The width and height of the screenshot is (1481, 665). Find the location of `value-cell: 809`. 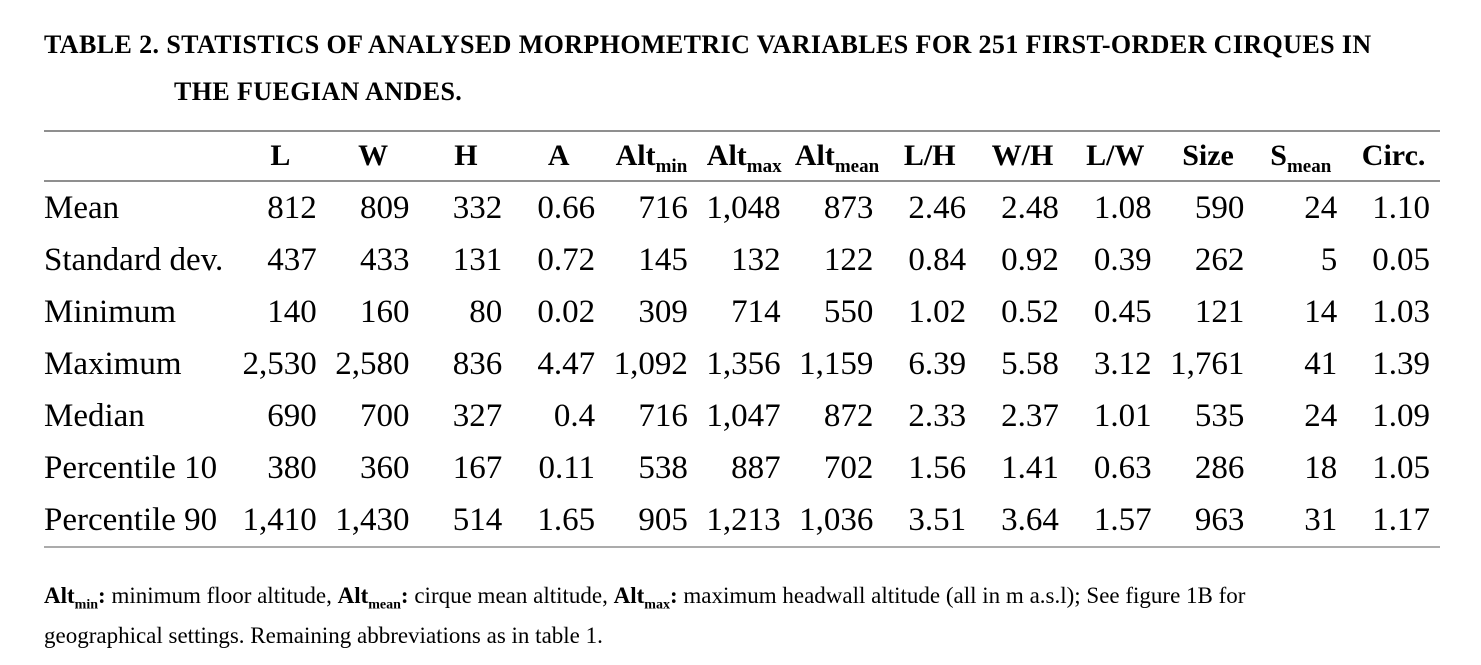

value-cell: 809 is located at coordinates (385, 207).